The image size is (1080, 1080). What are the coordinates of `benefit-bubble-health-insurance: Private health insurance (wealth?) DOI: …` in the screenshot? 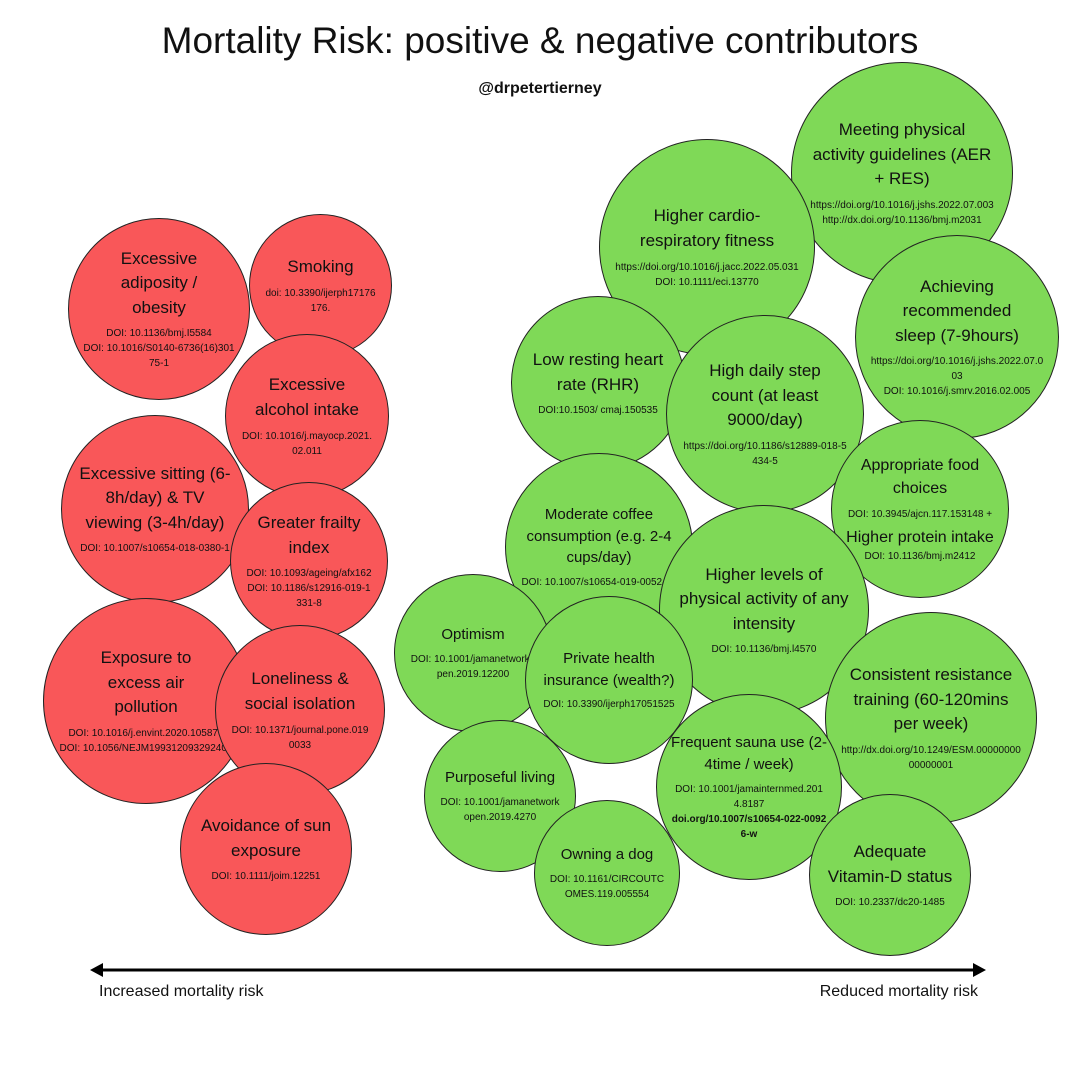 It's located at (609, 680).